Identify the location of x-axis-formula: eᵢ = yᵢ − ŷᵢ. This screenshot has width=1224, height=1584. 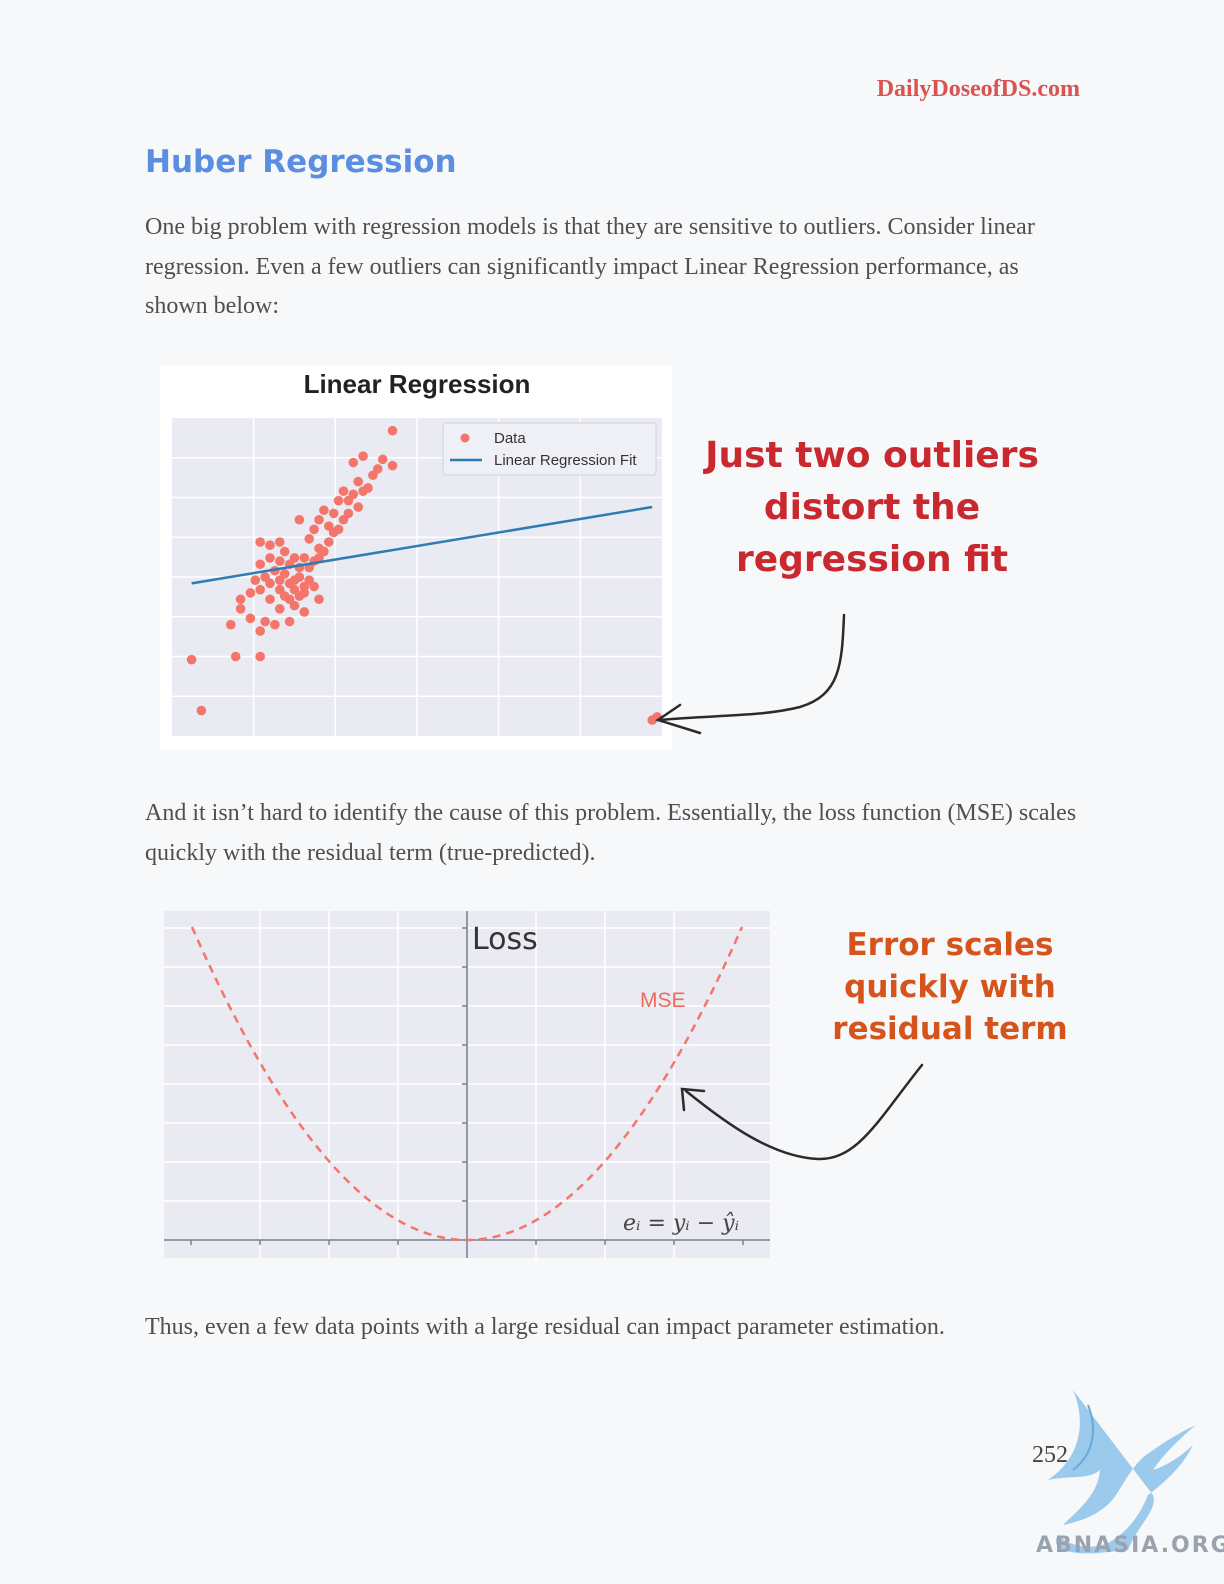
(681, 1223).